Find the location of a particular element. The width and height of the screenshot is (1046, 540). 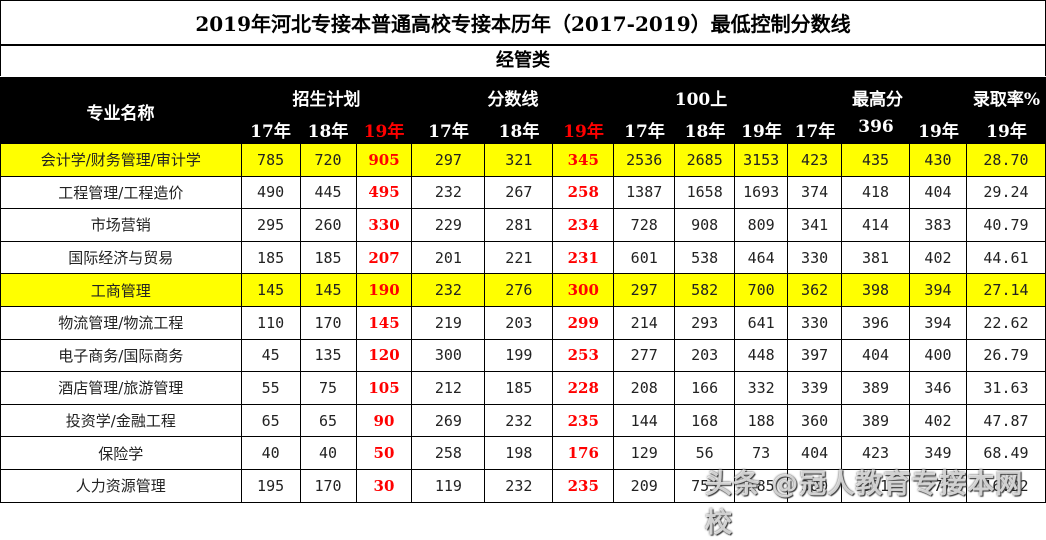

value-cell: 145 is located at coordinates (270, 290).